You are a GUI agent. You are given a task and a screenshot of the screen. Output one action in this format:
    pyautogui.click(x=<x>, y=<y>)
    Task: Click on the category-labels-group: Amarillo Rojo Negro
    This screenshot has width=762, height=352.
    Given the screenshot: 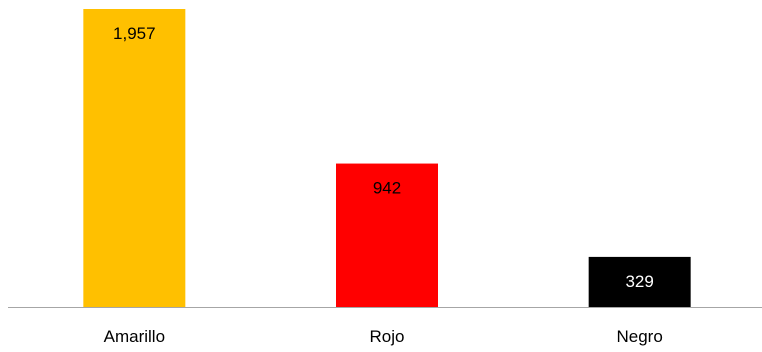 What is the action you would take?
    pyautogui.click(x=383, y=336)
    